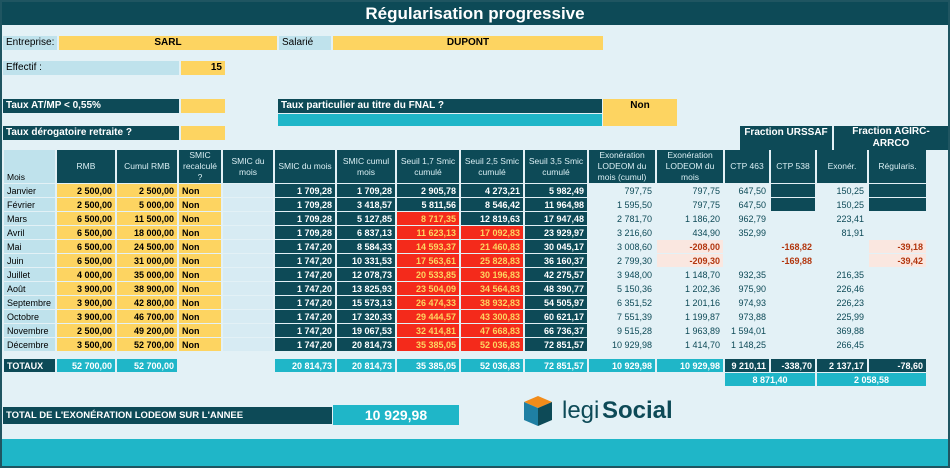  What do you see at coordinates (29, 166) in the screenshot?
I see `header-mois: Mois` at bounding box center [29, 166].